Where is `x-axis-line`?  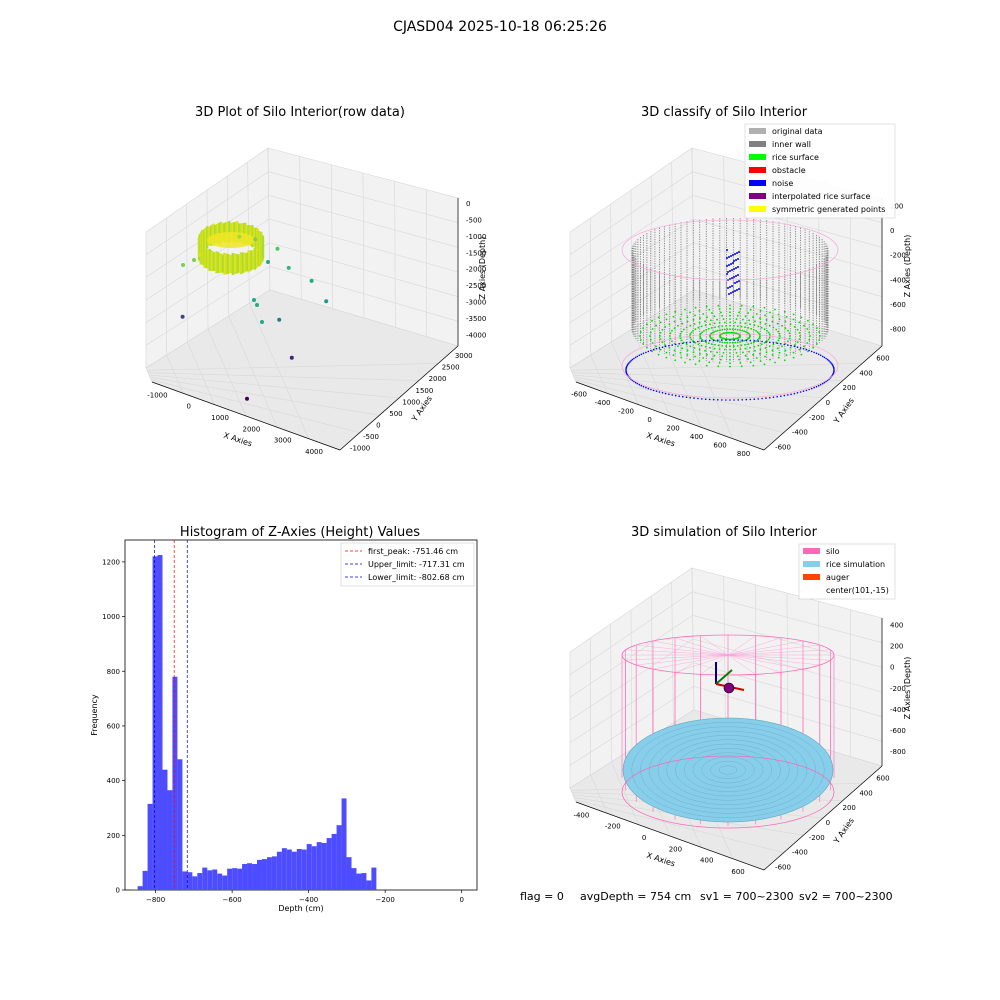 x-axis-line is located at coordinates (670, 416).